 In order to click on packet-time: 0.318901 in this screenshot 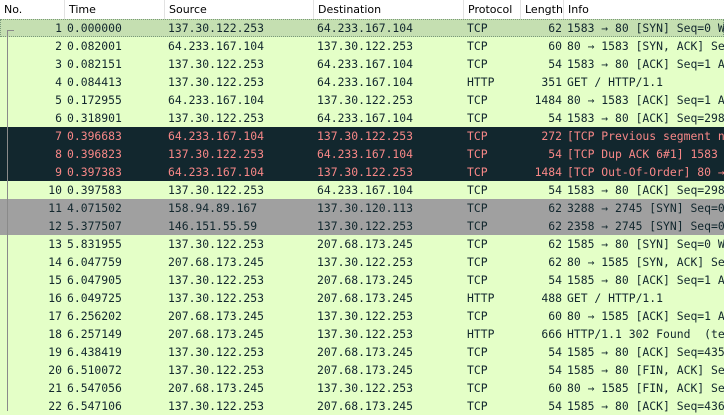, I will do `click(94, 118)`.